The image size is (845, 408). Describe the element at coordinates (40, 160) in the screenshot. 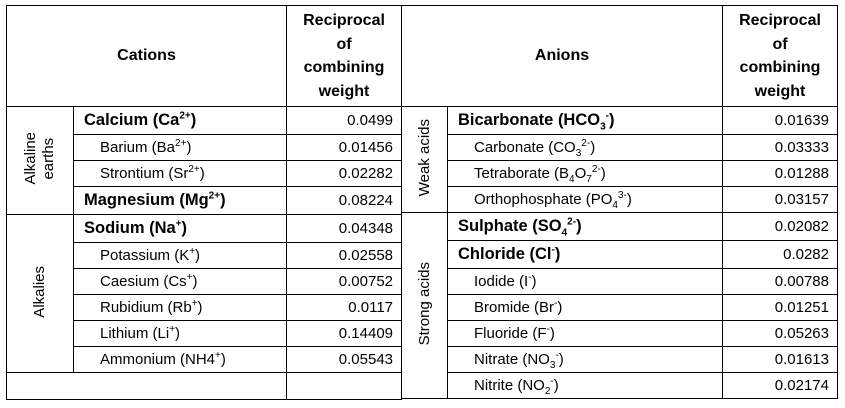

I see `cation-group-label: Alkaline earths` at that location.